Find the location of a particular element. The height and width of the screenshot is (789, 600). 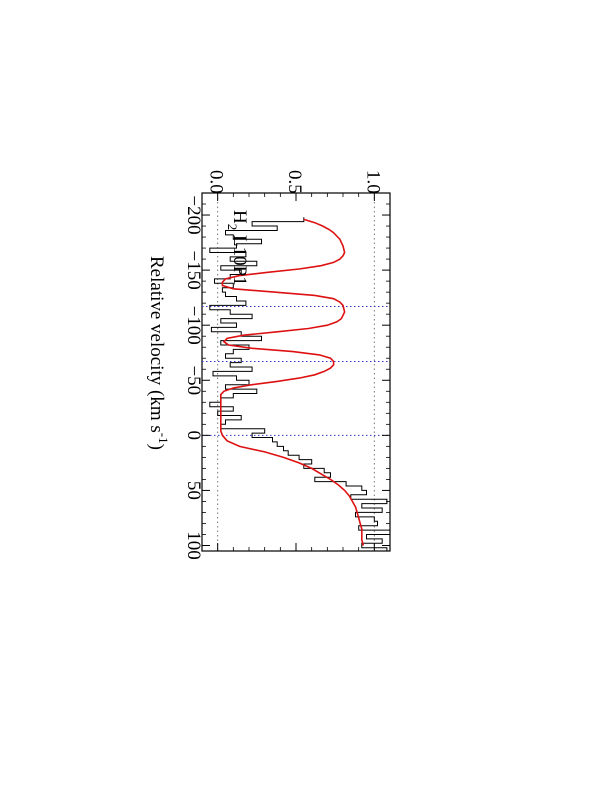

model-path is located at coordinates (292, 382).